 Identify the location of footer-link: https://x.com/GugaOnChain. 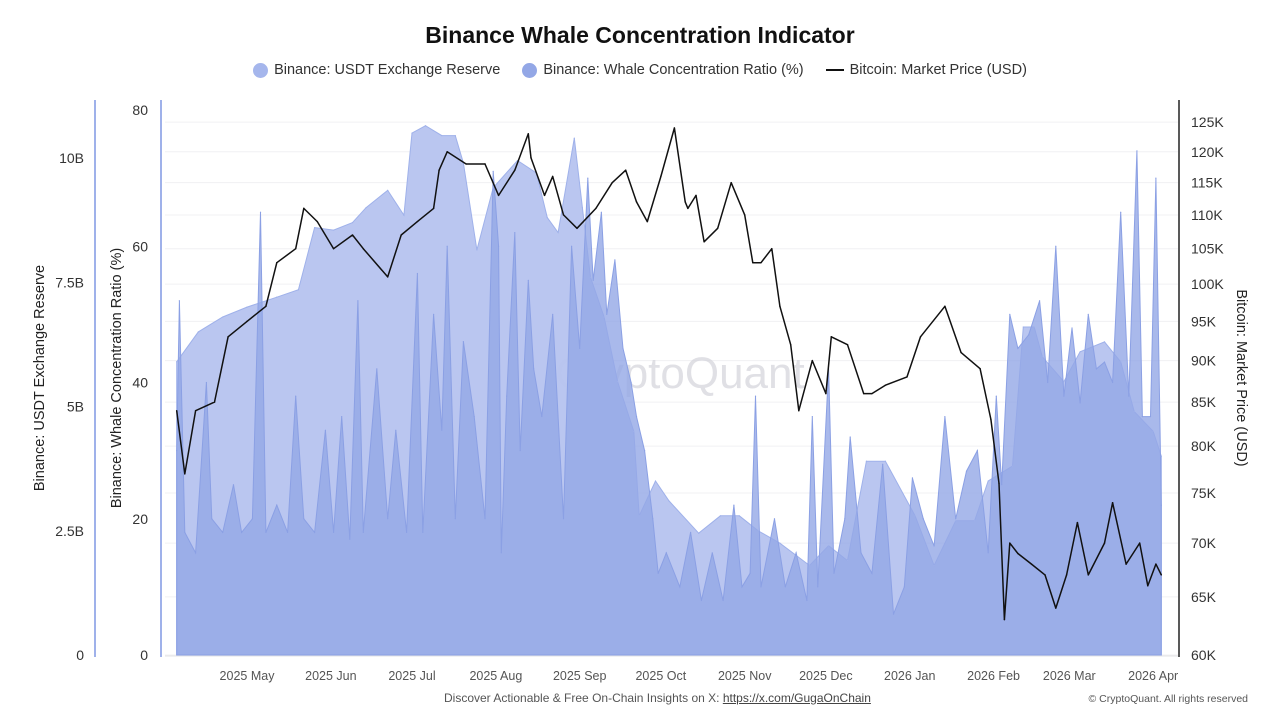
(796, 698).